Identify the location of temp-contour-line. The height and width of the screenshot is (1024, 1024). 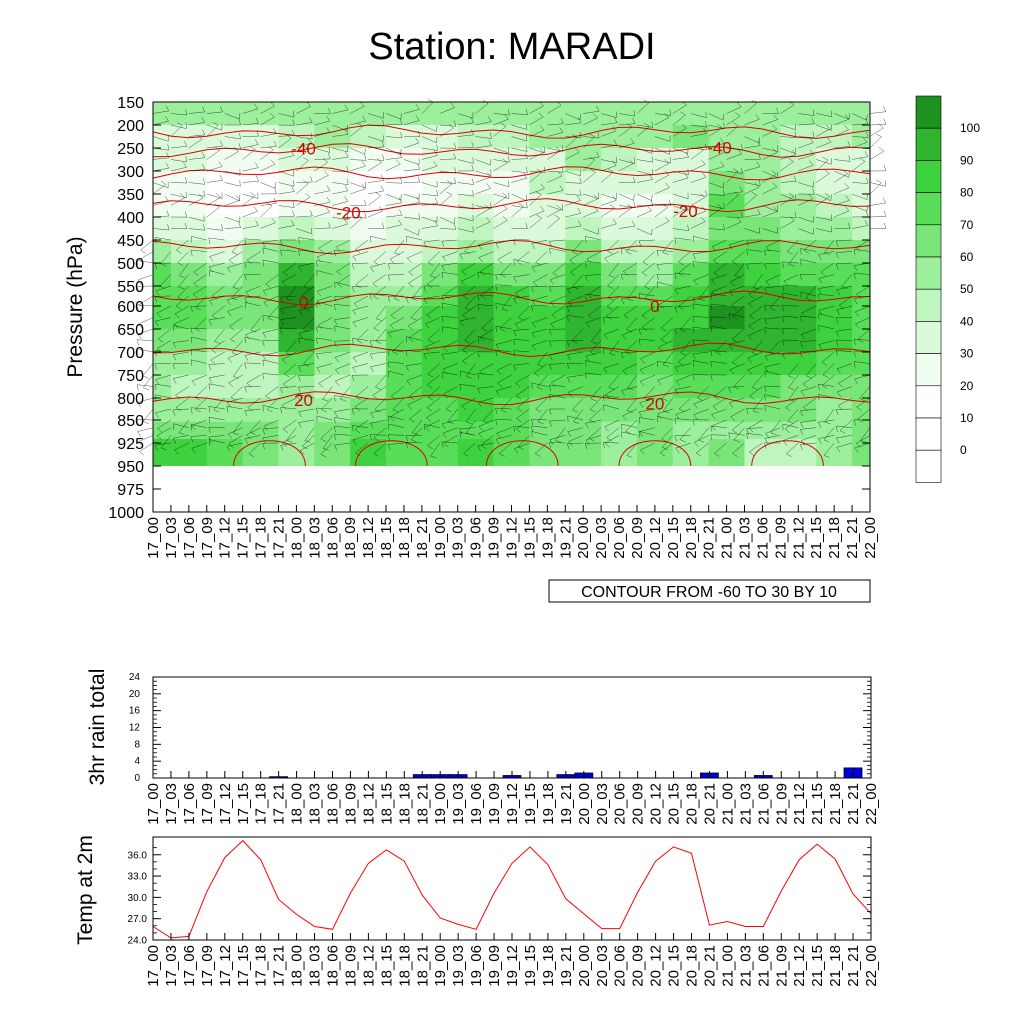
(511, 205).